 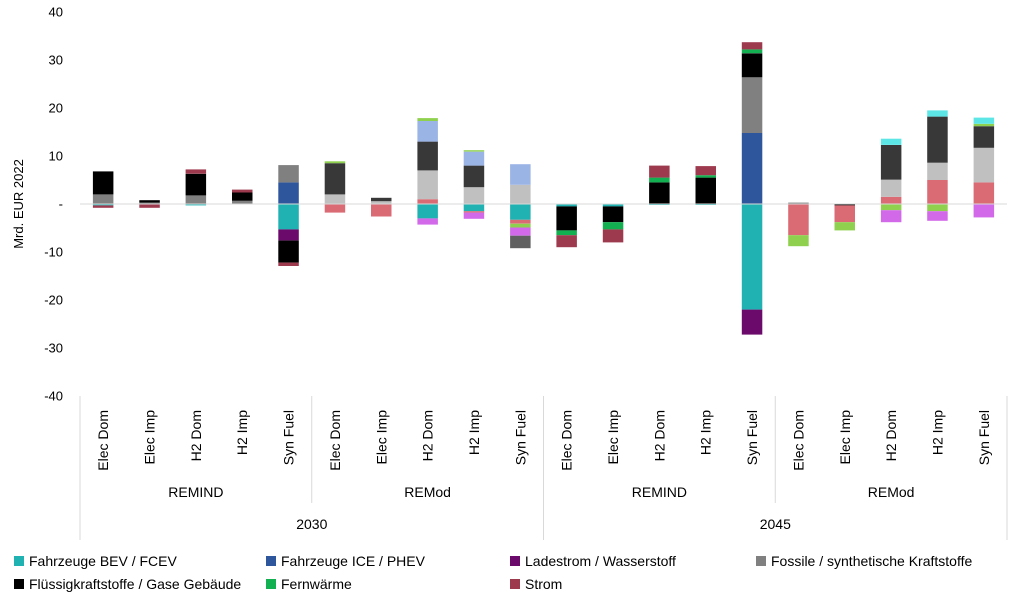 I want to click on legend-label: Fahrzeuge BEV / FCEV, so click(x=103, y=561).